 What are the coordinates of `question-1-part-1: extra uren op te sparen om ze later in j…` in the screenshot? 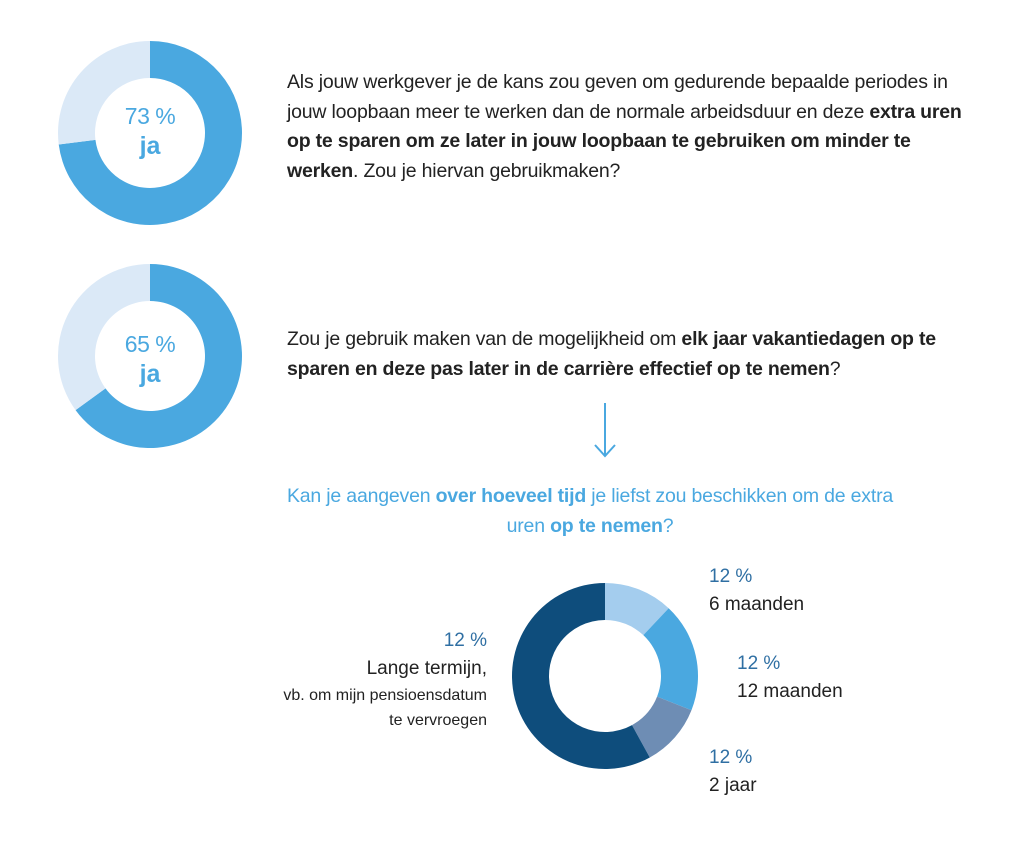 It's located at (624, 141).